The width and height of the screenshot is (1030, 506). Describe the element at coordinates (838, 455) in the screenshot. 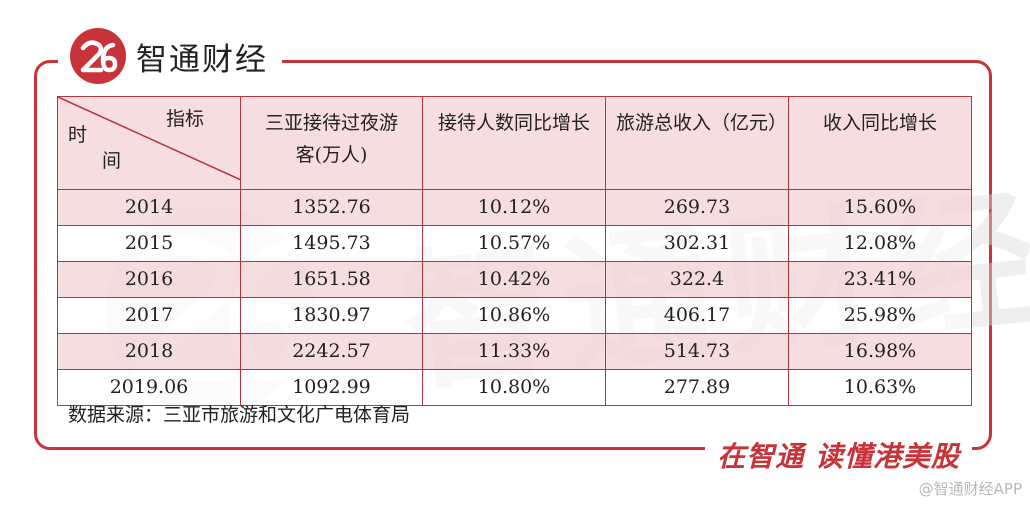

I see `slogan: 在智通 读懂港美股` at that location.